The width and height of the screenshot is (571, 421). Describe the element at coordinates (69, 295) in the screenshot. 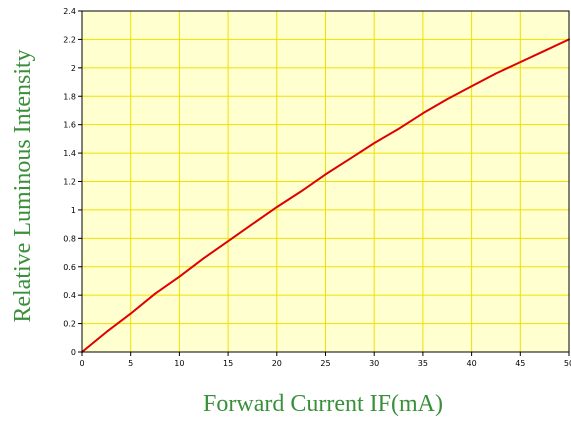

I see `y-tick-label: 0.4` at that location.